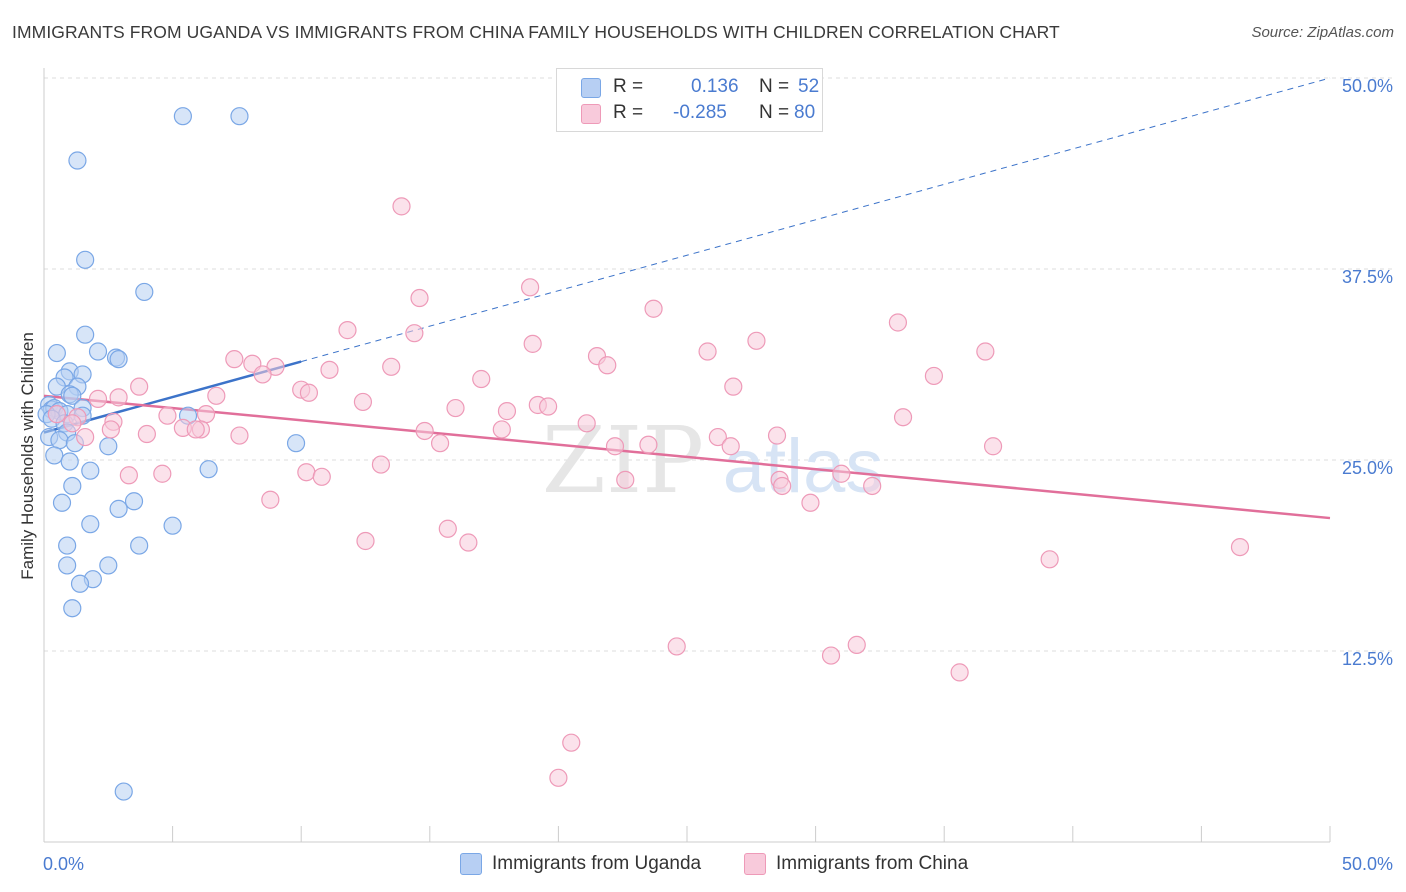 The height and width of the screenshot is (892, 1406). Describe the element at coordinates (591, 88) in the screenshot. I see `legend-swatch-uganda` at that location.